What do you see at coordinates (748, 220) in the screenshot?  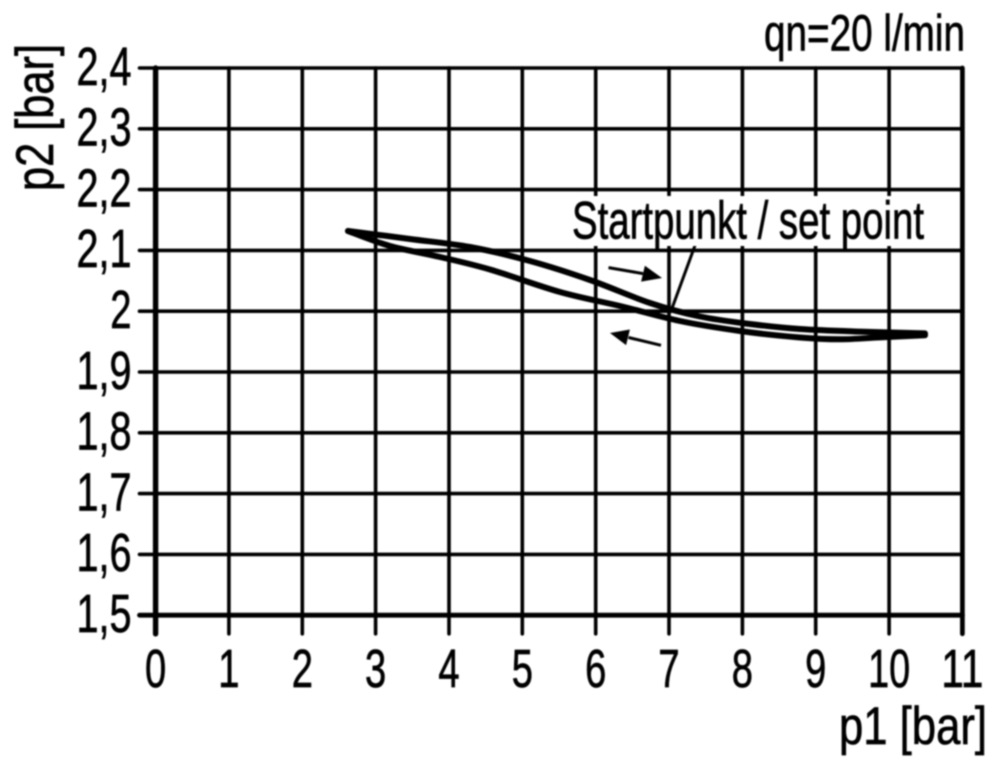 I see `svg-text: Startpunkt / set point` at bounding box center [748, 220].